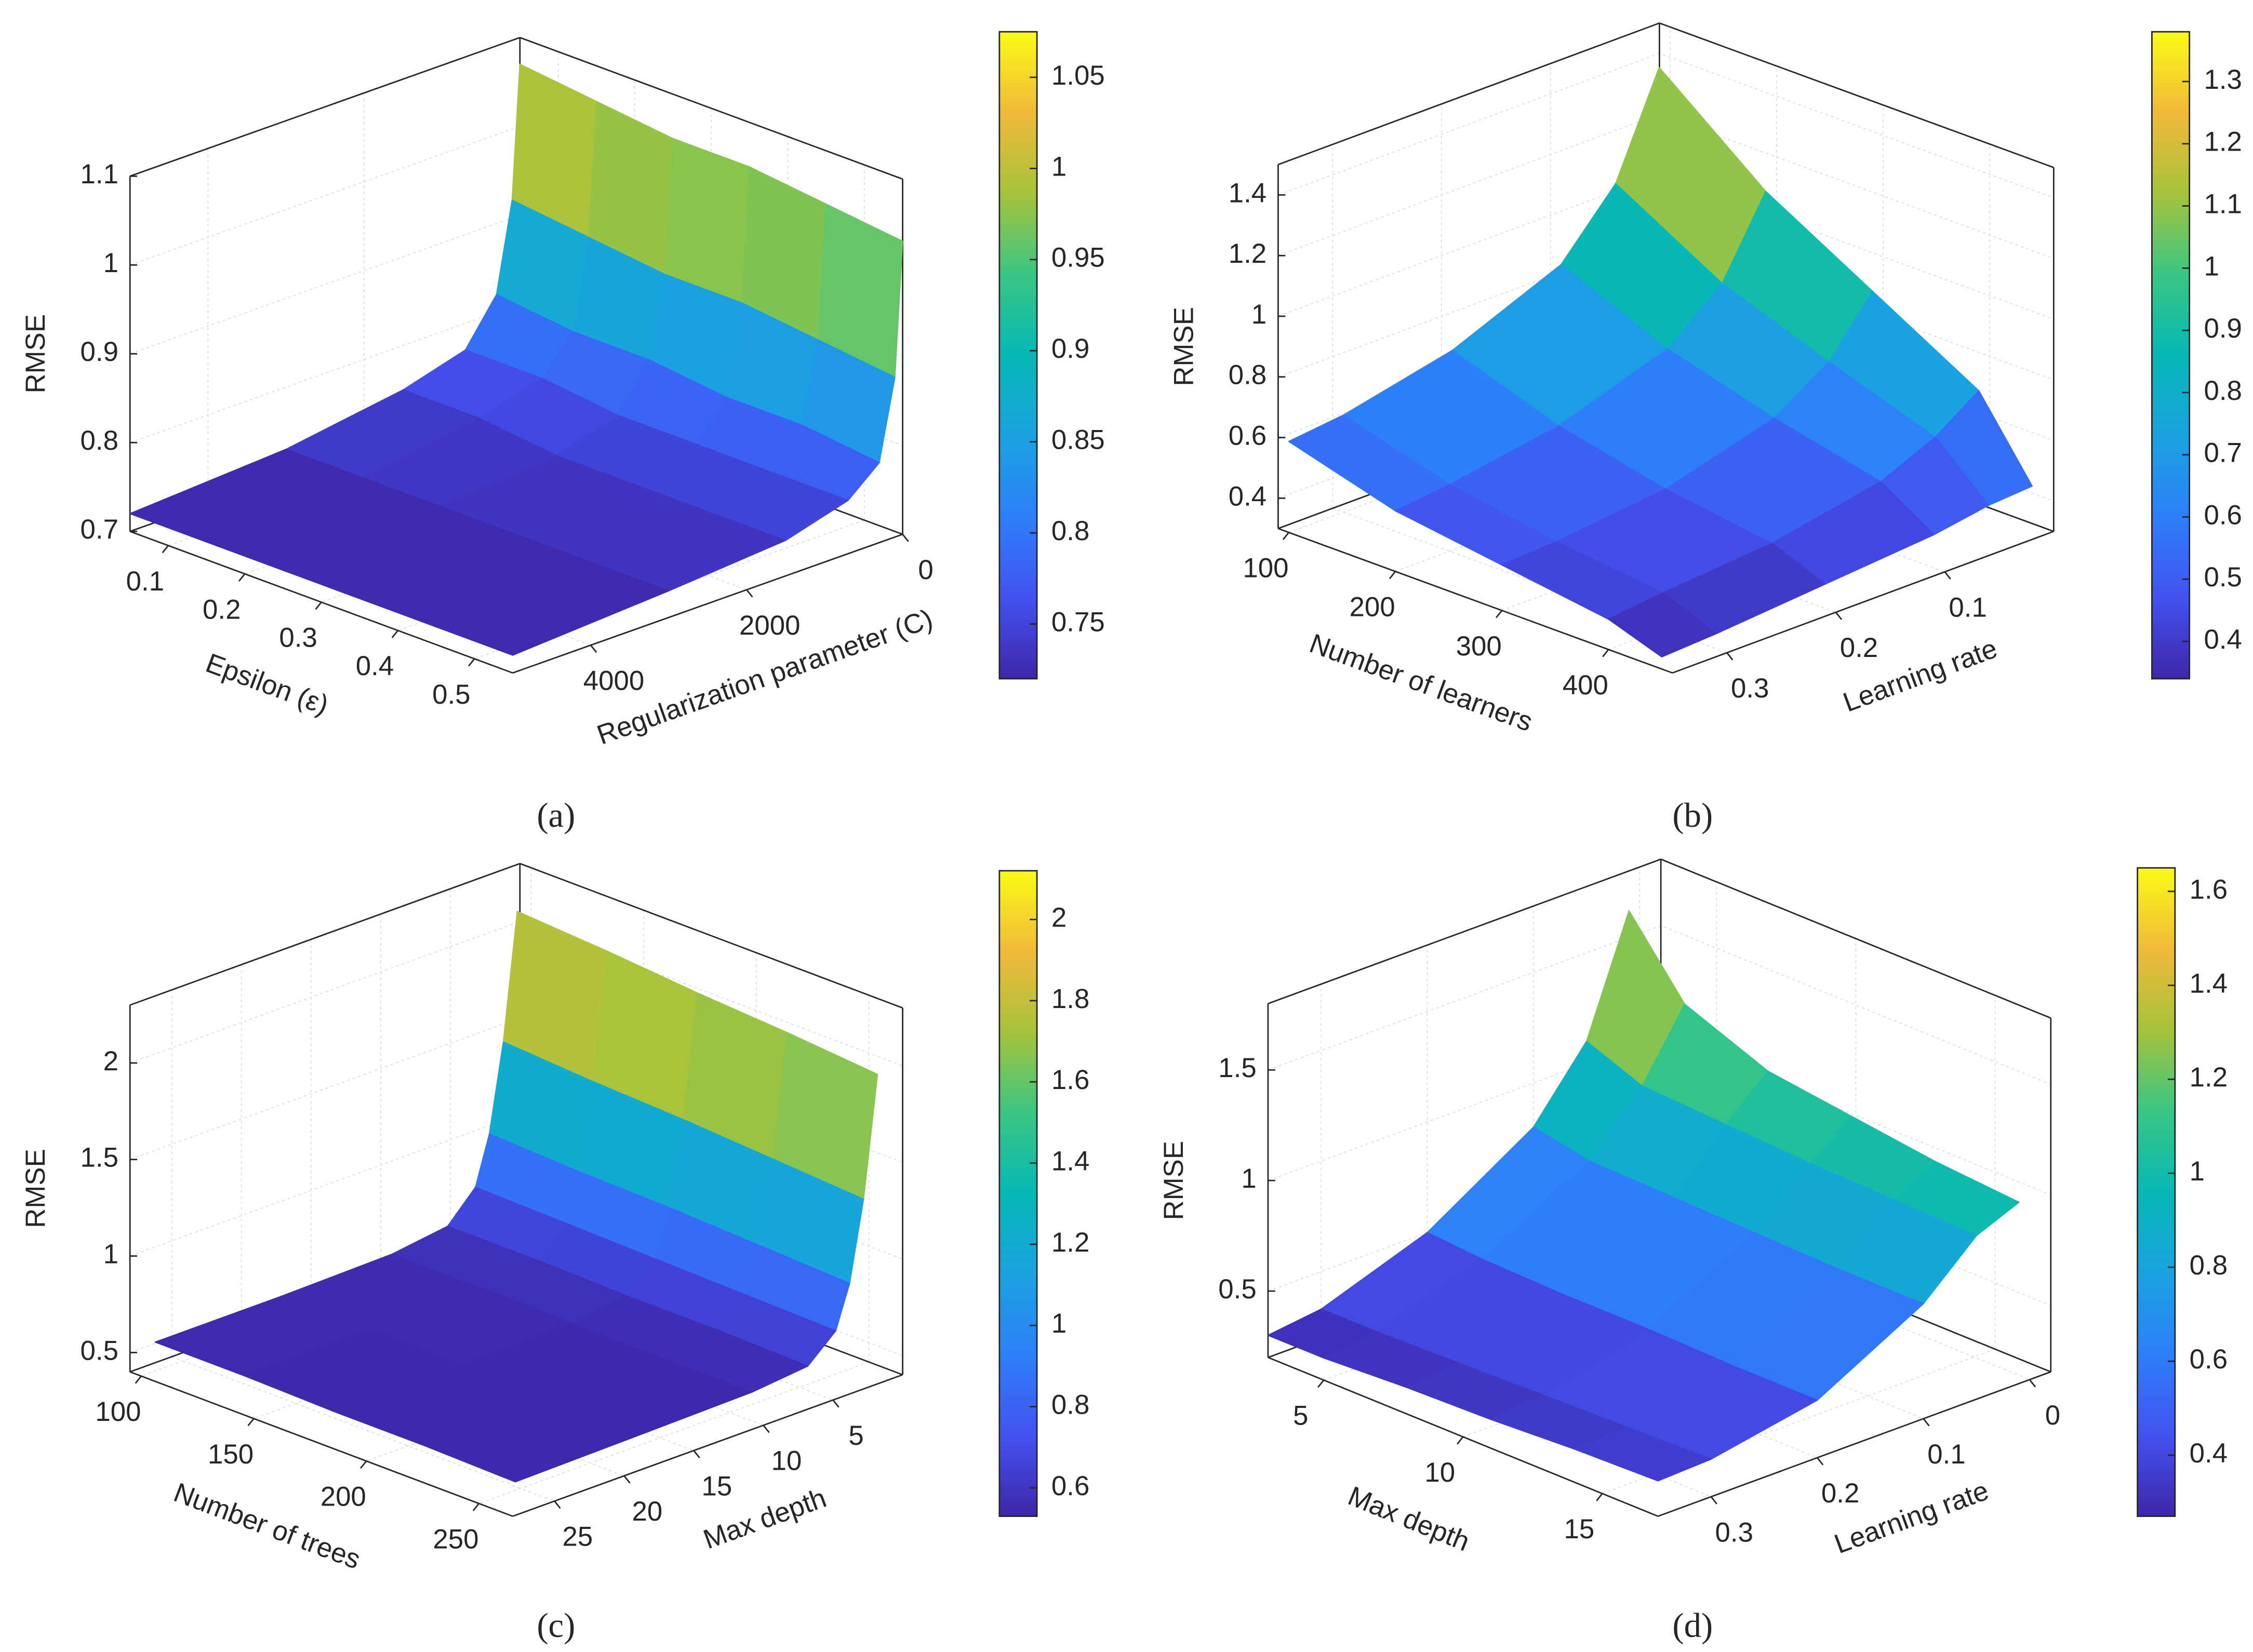  Describe the element at coordinates (99, 352) in the screenshot. I see `z-tick-label: 0.9` at that location.